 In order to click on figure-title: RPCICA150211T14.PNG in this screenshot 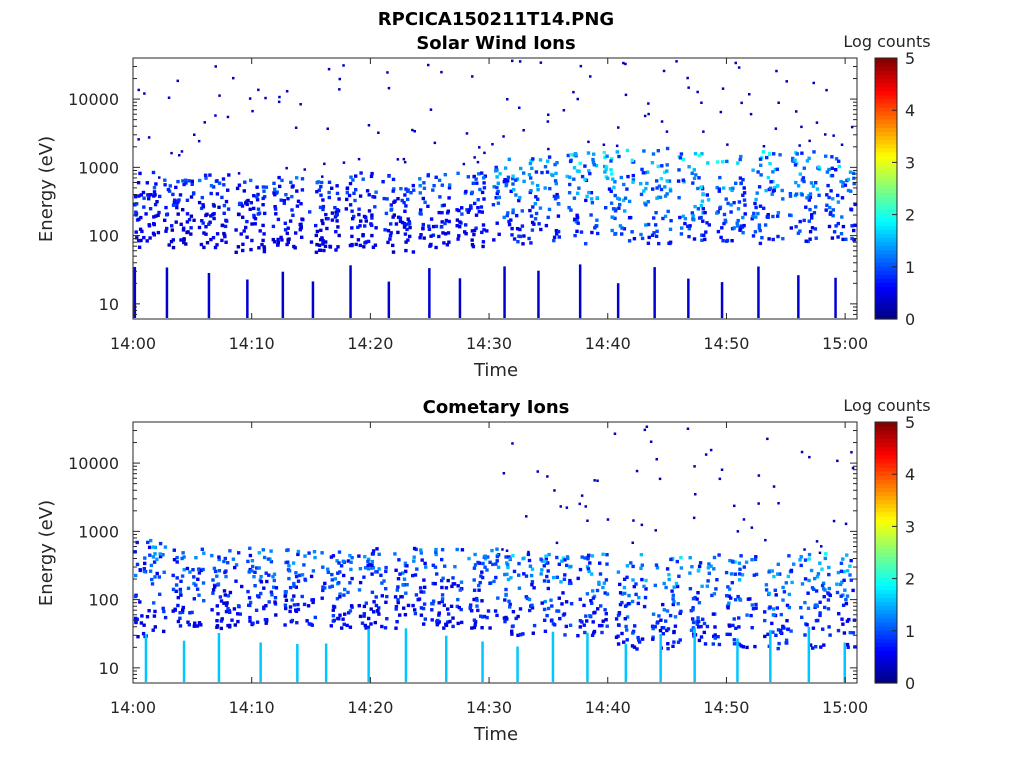, I will do `click(496, 19)`.